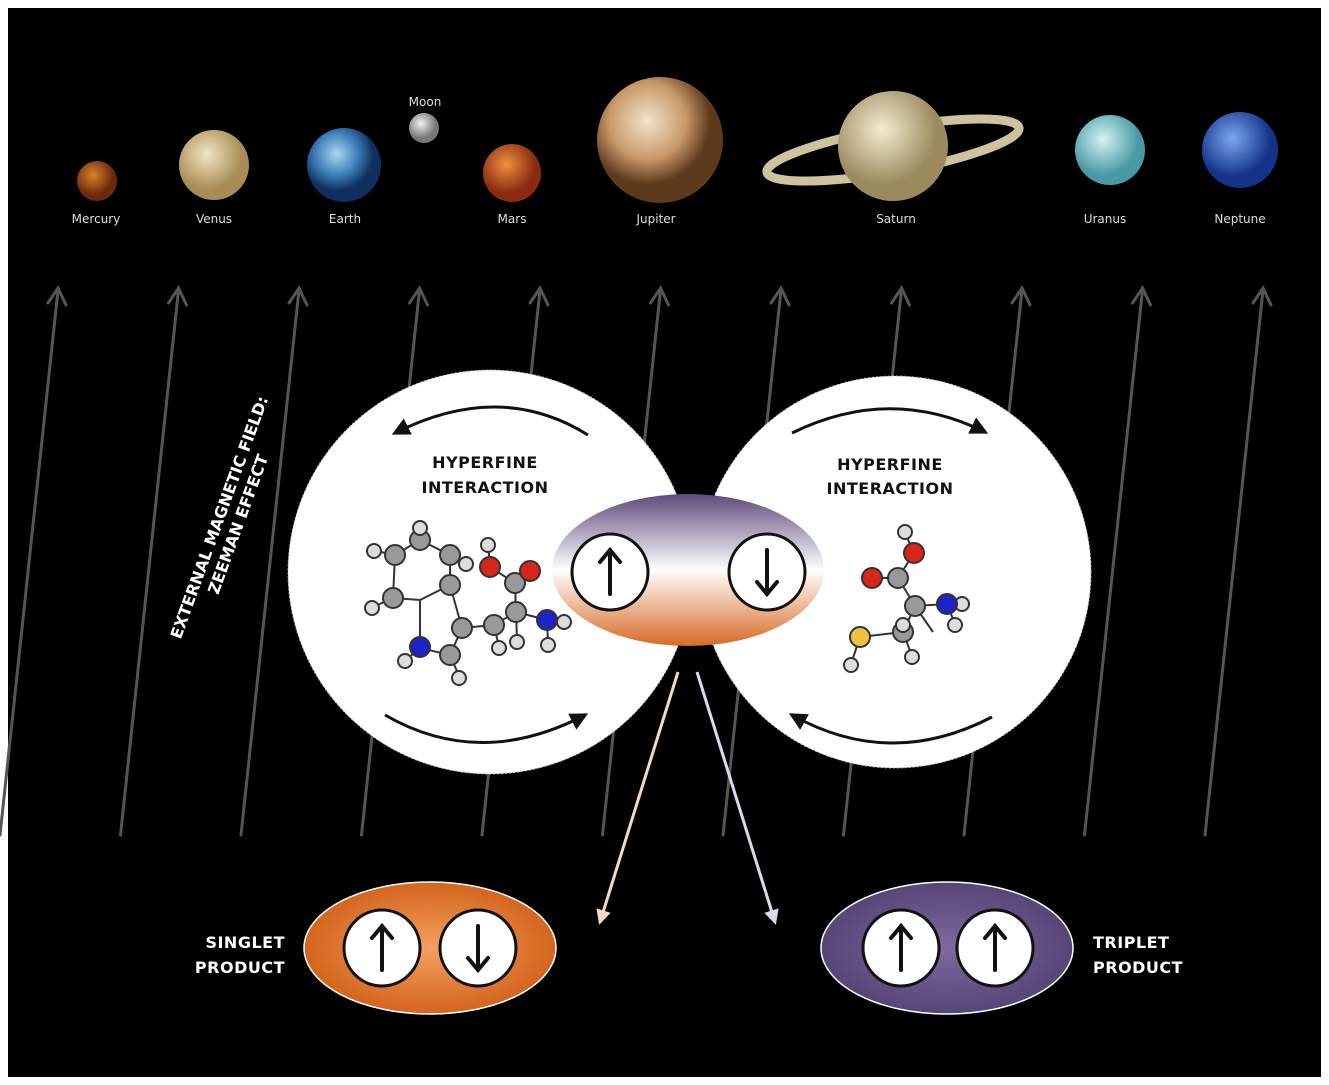 The image size is (1329, 1085). What do you see at coordinates (425, 102) in the screenshot?
I see `planet-label: Moon` at bounding box center [425, 102].